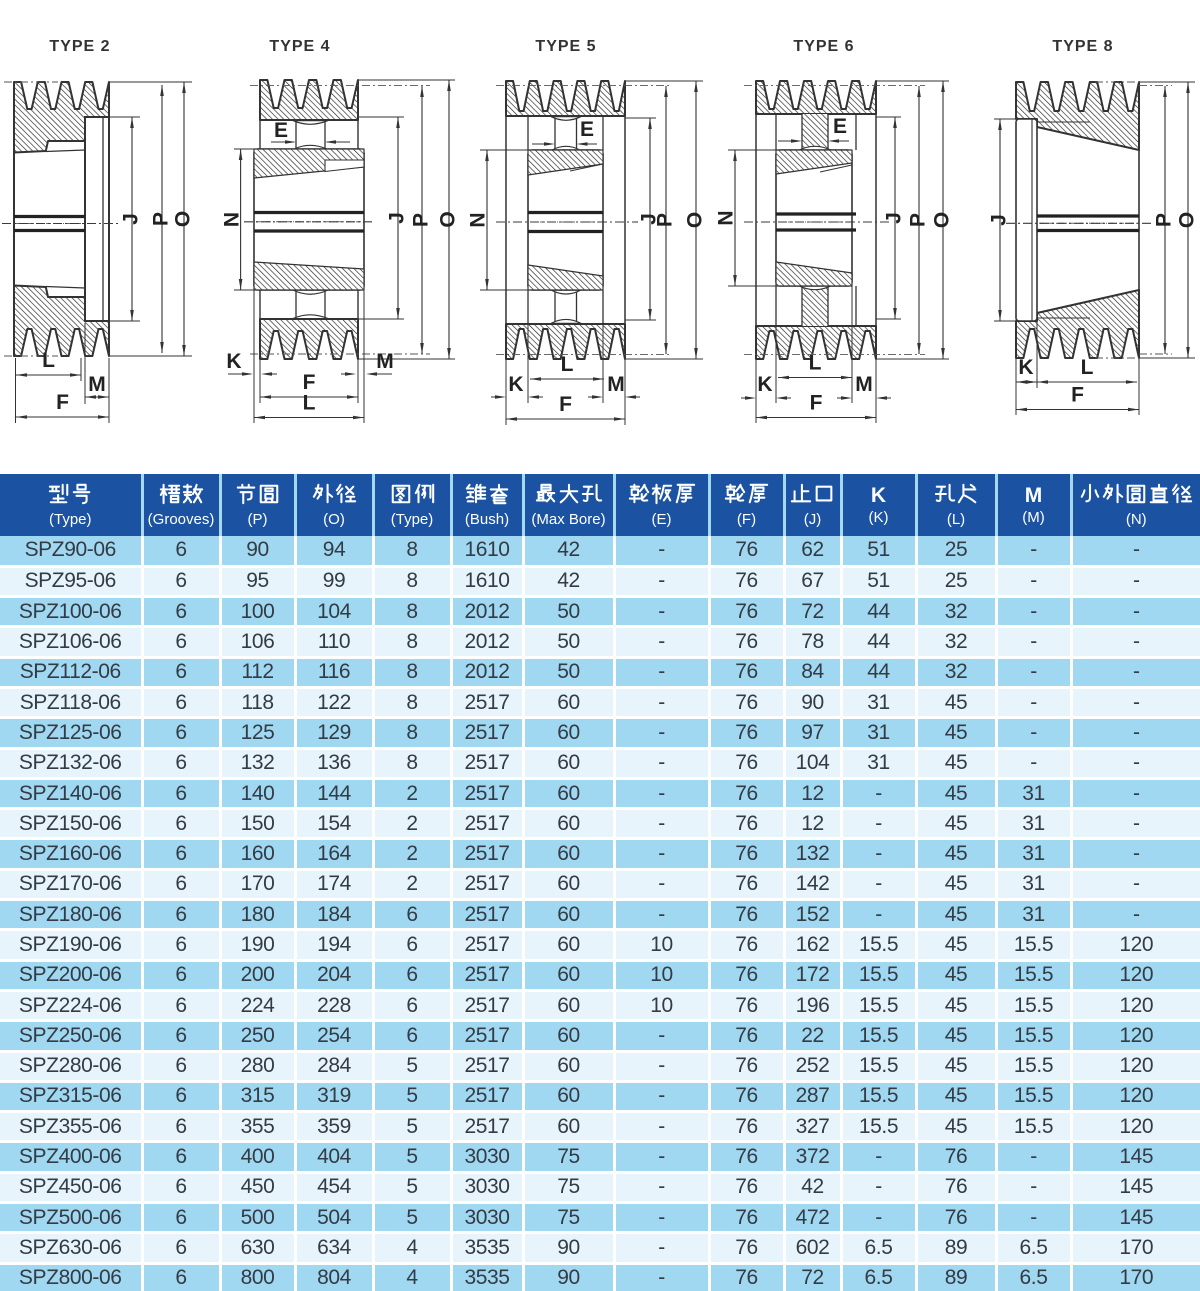 This screenshot has height=1291, width=1200. Describe the element at coordinates (565, 46) in the screenshot. I see `svg-text: TYPE 5` at that location.